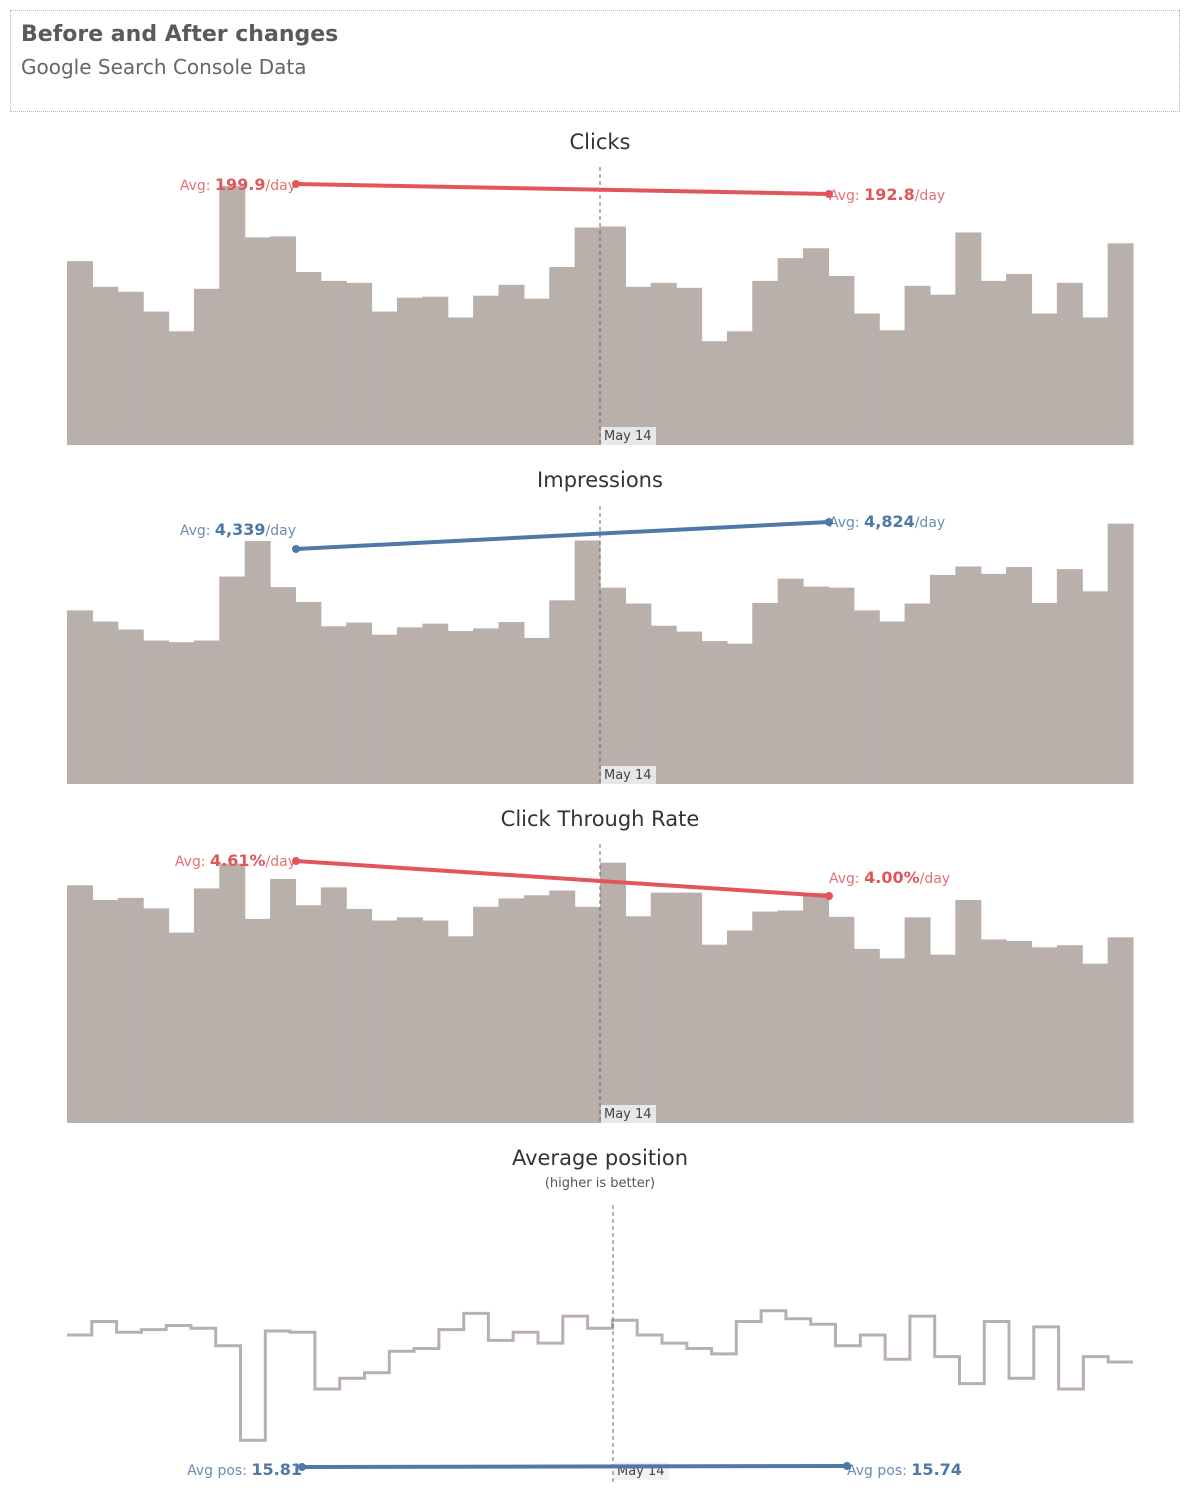 This screenshot has width=1200, height=1500. What do you see at coordinates (238, 529) in the screenshot?
I see `avg-label-before: Avg: 4,339/day` at bounding box center [238, 529].